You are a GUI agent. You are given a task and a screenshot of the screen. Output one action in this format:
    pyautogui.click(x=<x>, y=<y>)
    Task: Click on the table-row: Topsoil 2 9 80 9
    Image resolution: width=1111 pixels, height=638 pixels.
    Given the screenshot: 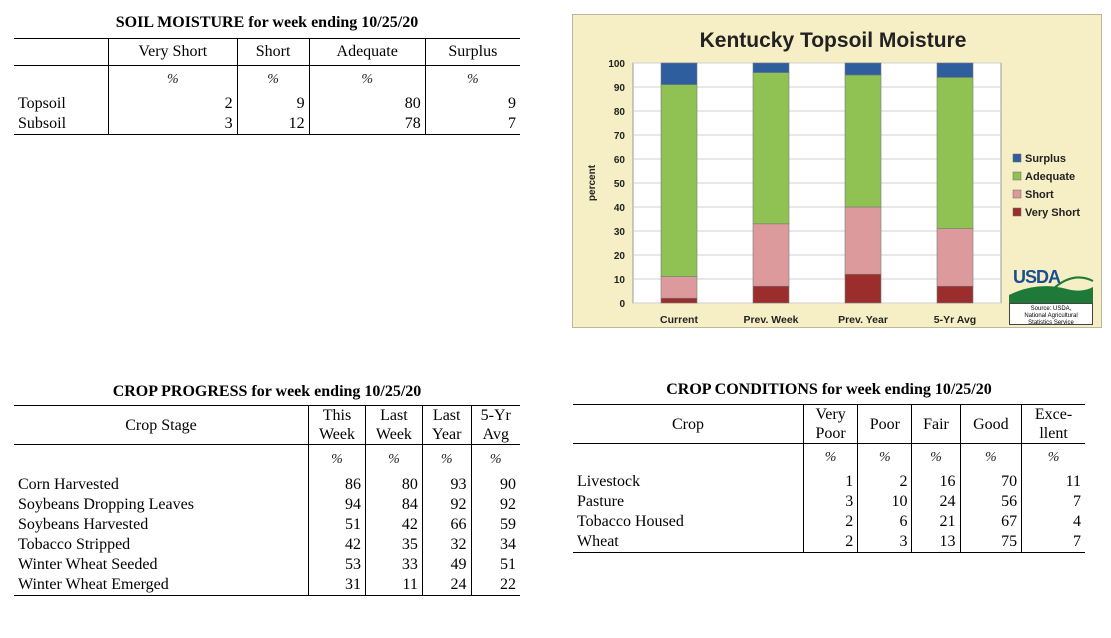 What is the action you would take?
    pyautogui.click(x=267, y=103)
    